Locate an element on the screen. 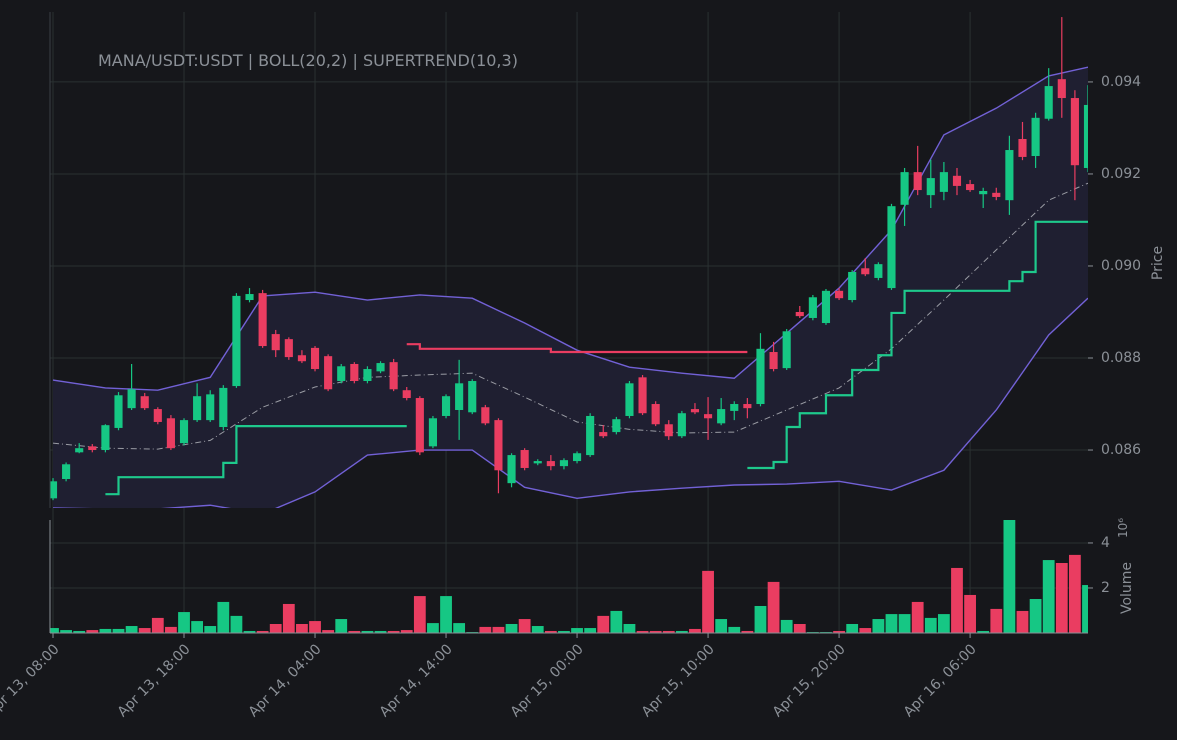 The image size is (1177, 740). x-tick-label: Apr 15, 00:00 is located at coordinates (547, 680).